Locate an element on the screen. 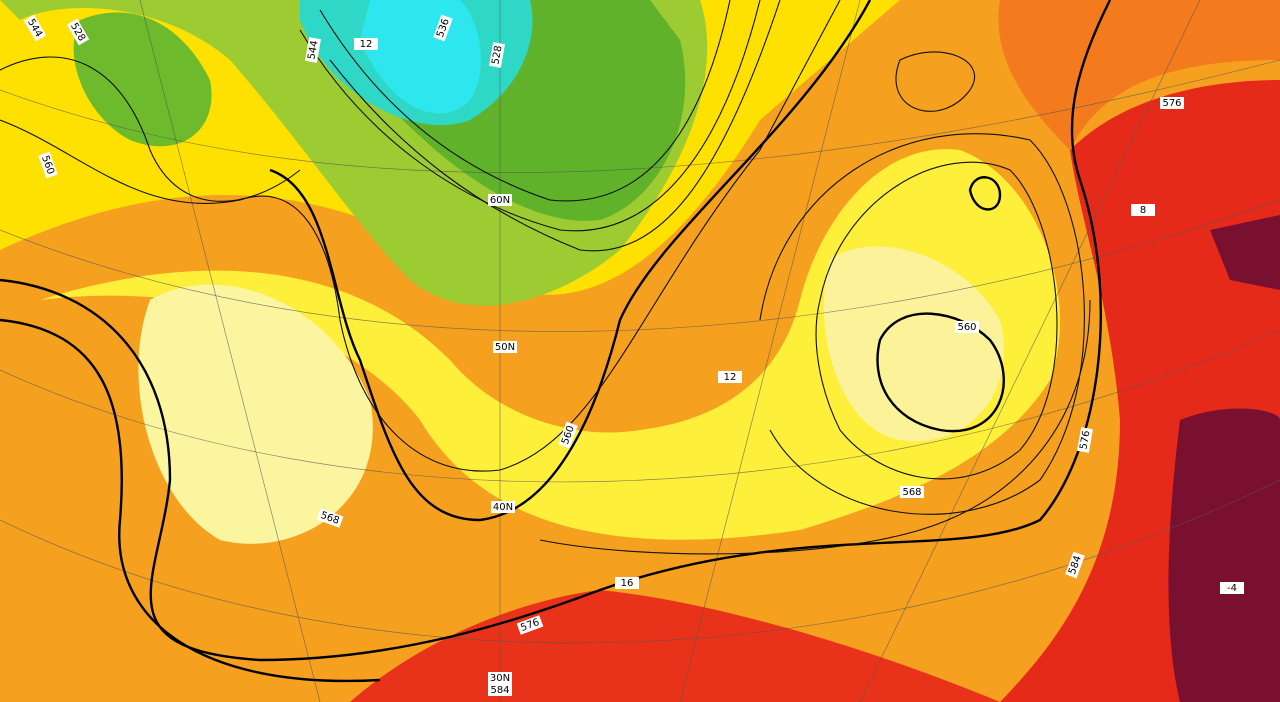 The width and height of the screenshot is (1280, 702). latitude-label: 50N is located at coordinates (505, 347).